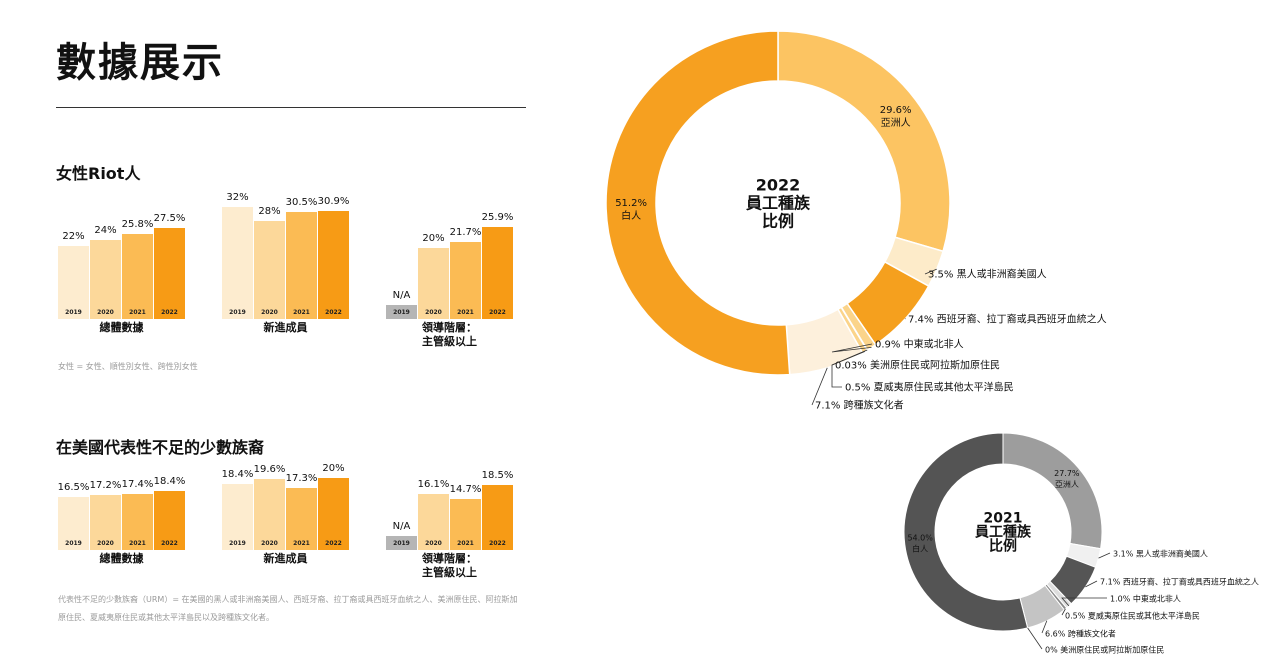 Image resolution: width=1280 pixels, height=660 pixels. I want to click on donut-inside-name: 白人, so click(920, 548).